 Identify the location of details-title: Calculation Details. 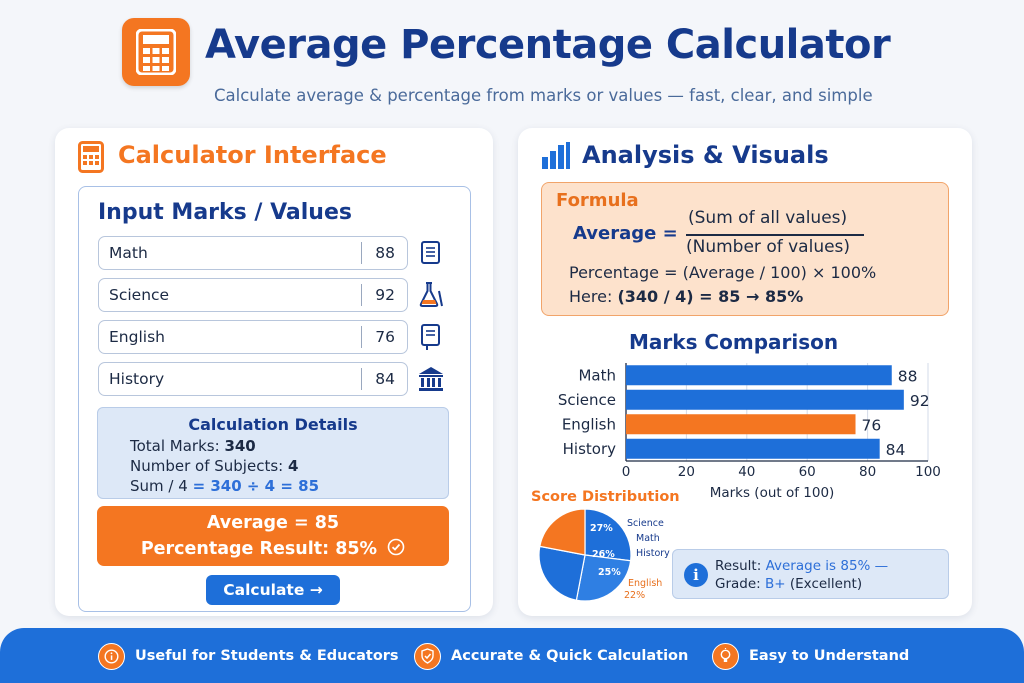
(273, 424).